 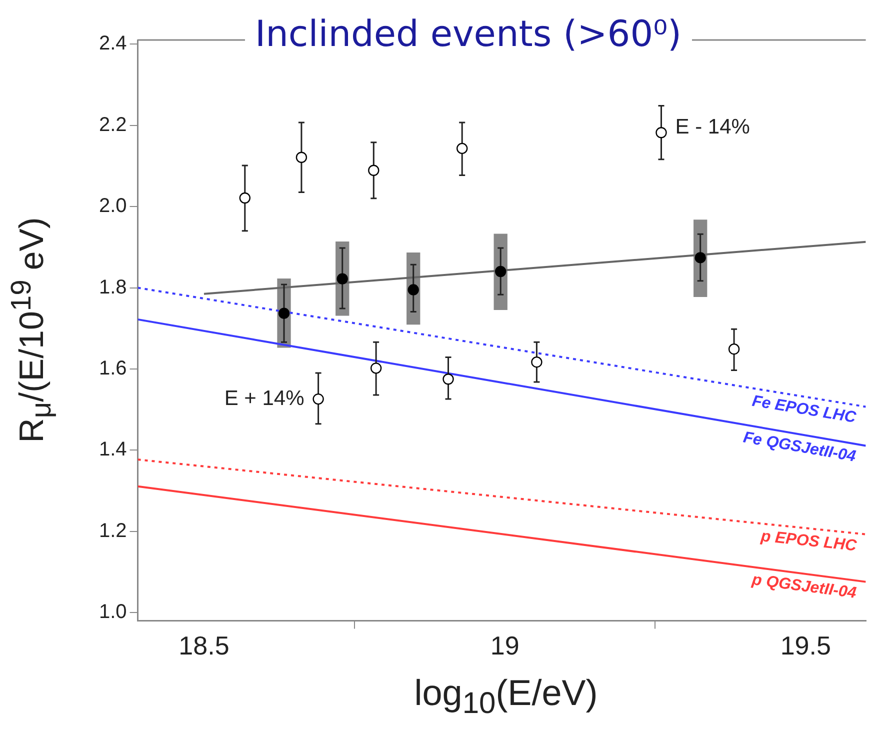 I want to click on series-label: E + 14%, so click(x=264, y=398).